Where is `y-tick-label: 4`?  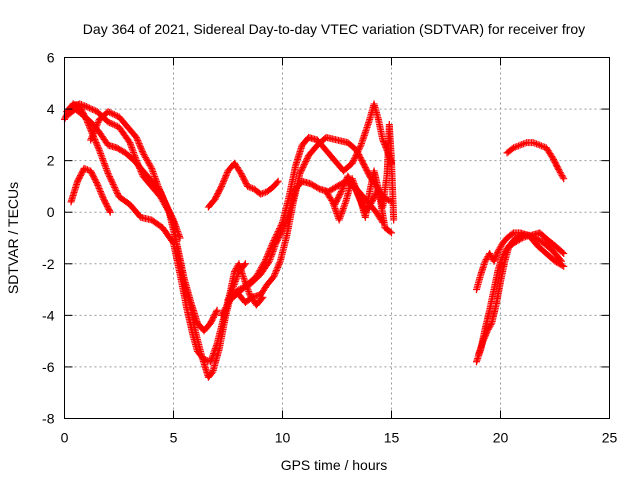 y-tick-label: 4 is located at coordinates (51, 109).